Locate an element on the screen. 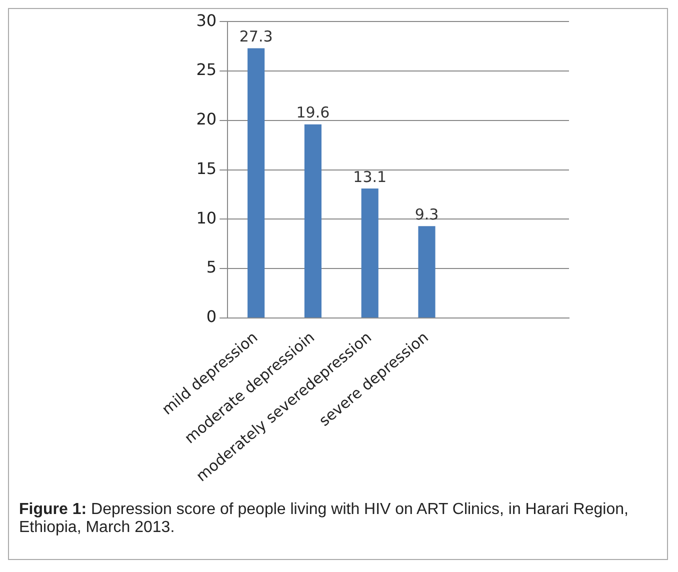 This screenshot has height=572, width=678. y-tick-label: 10 is located at coordinates (206, 218).